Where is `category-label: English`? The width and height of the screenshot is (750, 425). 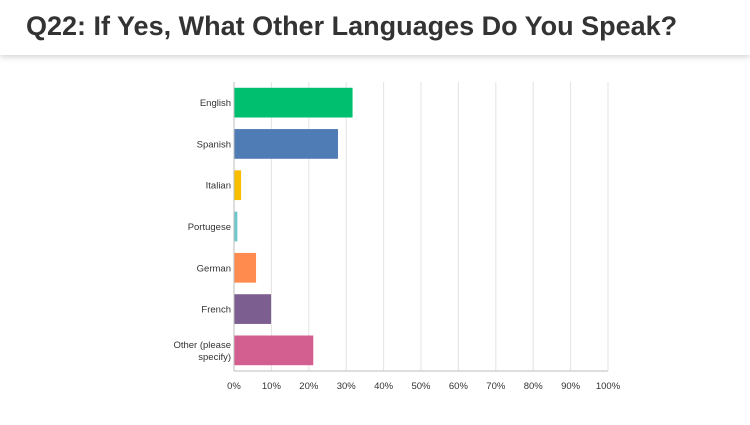 category-label: English is located at coordinates (215, 103).